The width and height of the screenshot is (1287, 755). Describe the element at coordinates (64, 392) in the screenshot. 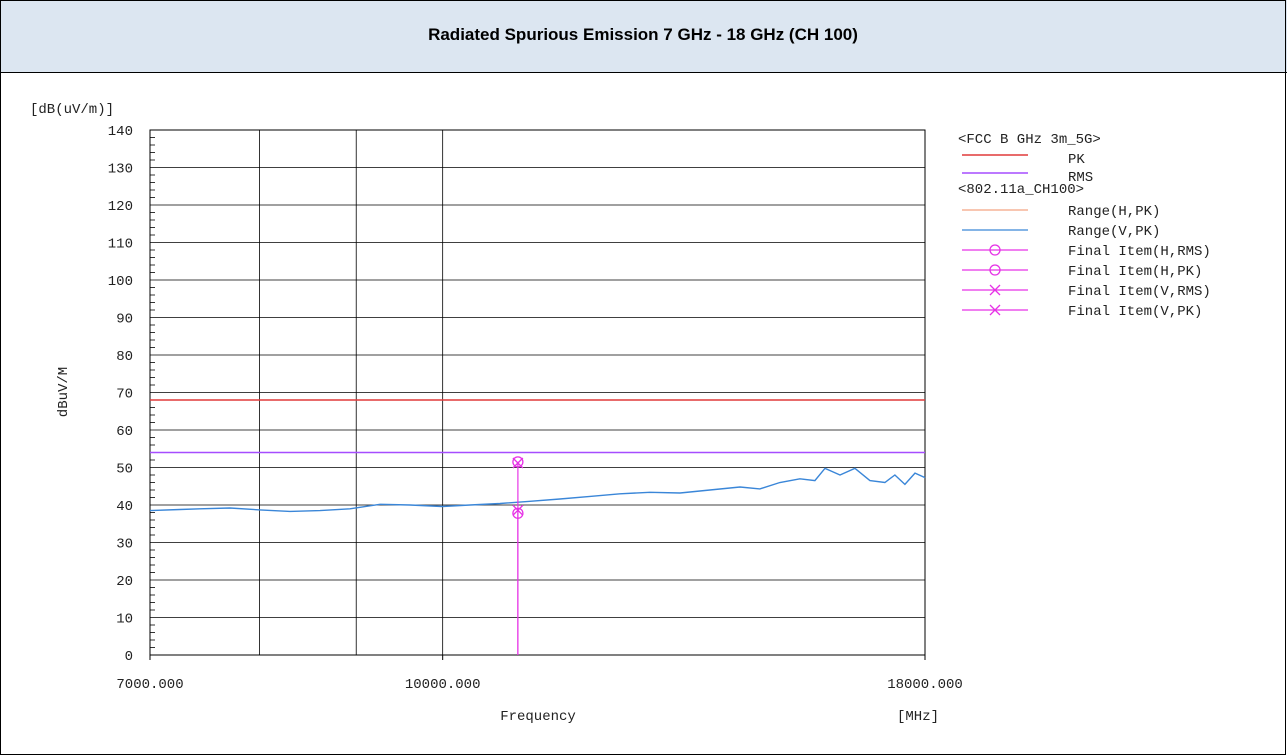

I see `y-label: dBuV/M` at that location.